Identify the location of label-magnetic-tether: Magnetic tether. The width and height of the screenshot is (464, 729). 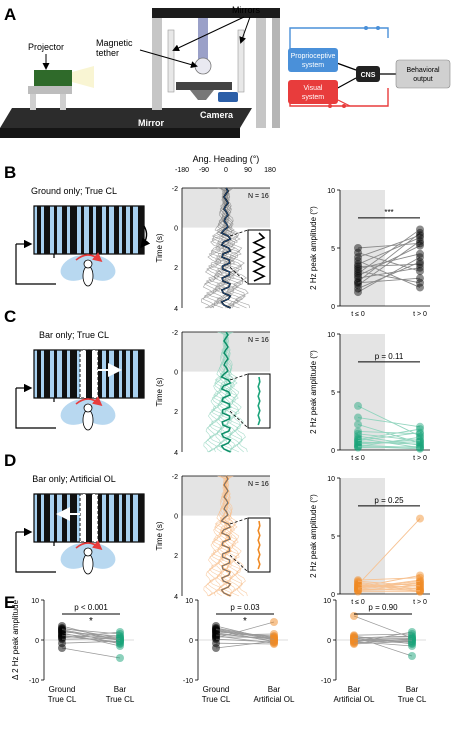
(114, 48).